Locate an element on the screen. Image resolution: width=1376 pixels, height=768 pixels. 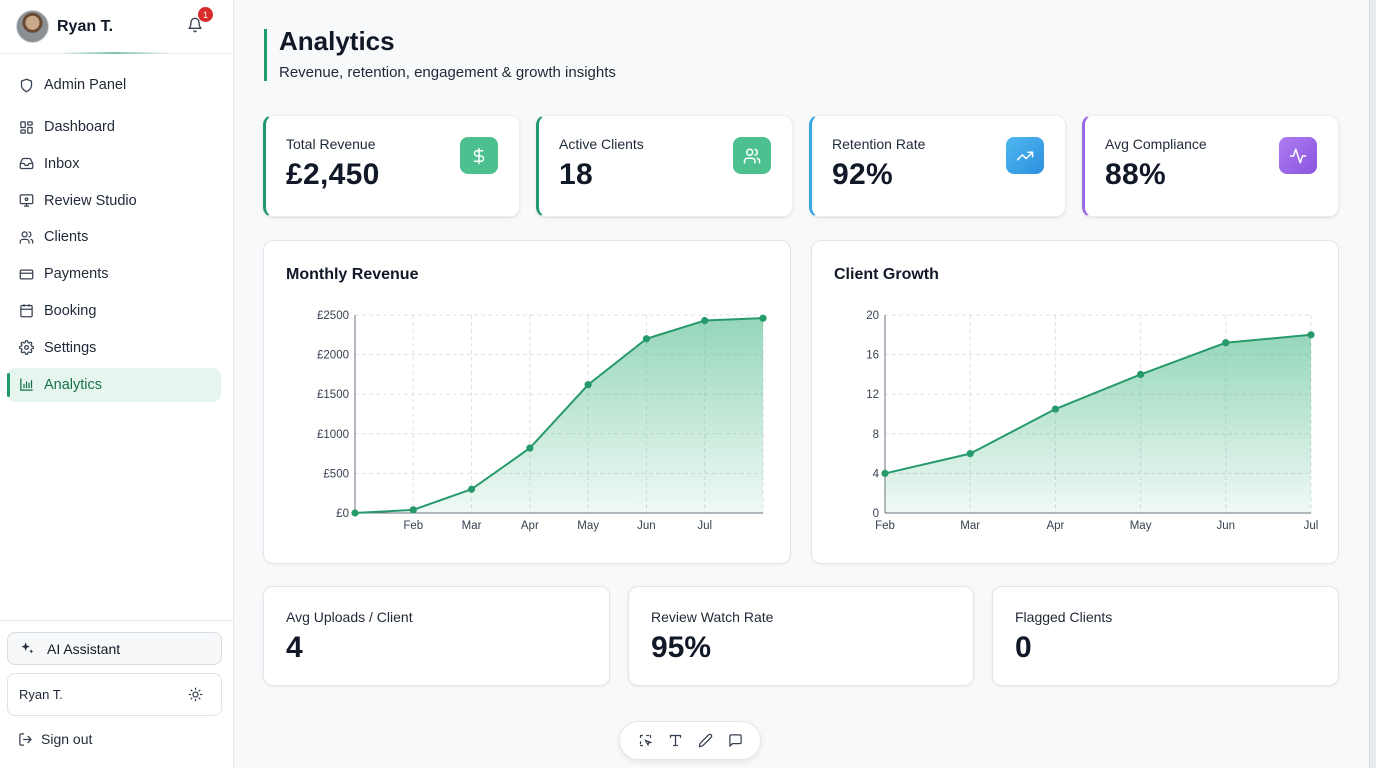
stat-label: Retention Rate is located at coordinates (879, 144).